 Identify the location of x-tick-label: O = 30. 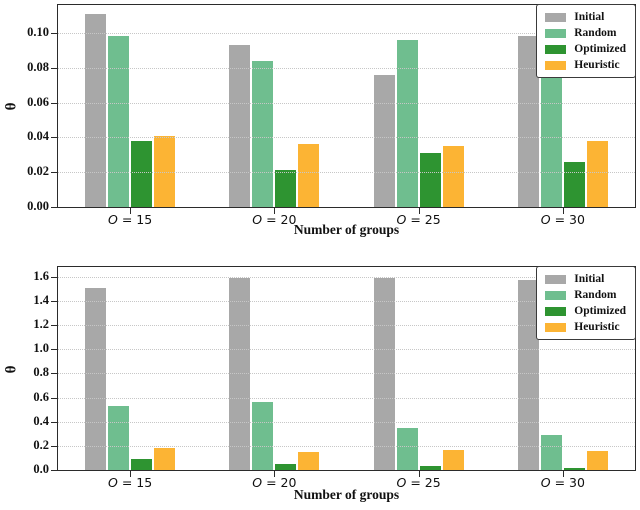
(562, 482).